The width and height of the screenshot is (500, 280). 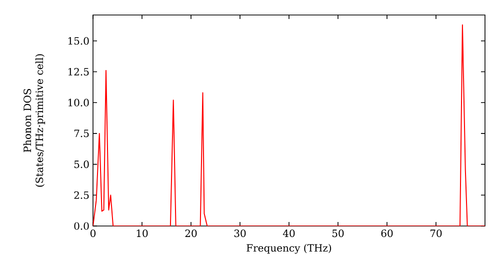 What do you see at coordinates (436, 234) in the screenshot?
I see `x-tick-label: 70` at bounding box center [436, 234].